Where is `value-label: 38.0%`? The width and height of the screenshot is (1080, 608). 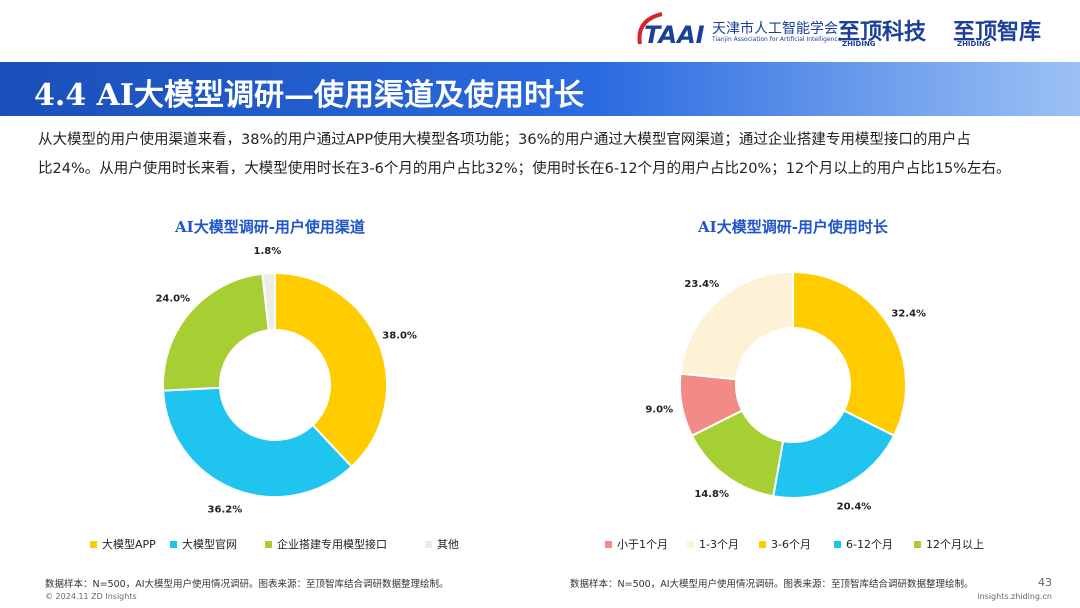 value-label: 38.0% is located at coordinates (399, 336).